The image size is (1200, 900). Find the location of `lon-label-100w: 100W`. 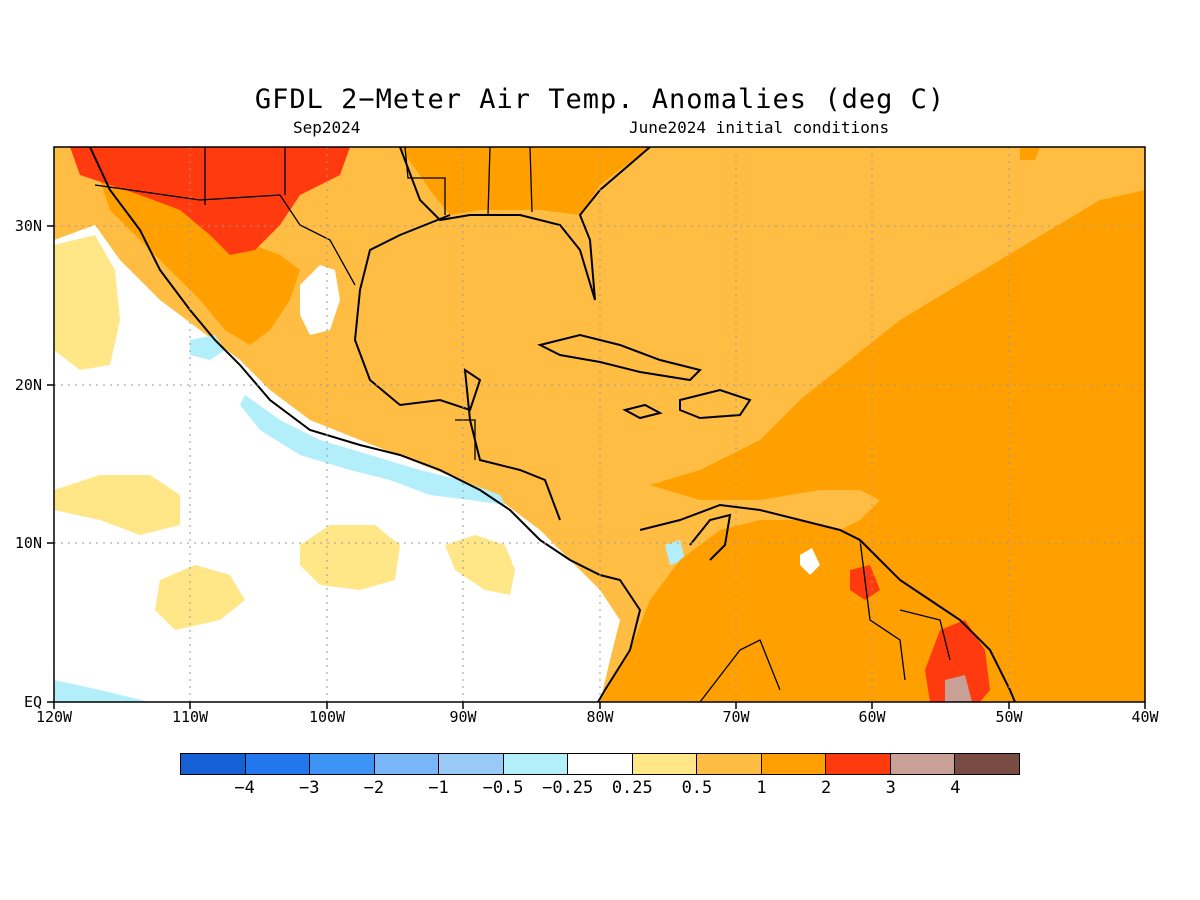

lon-label-100w: 100W is located at coordinates (327, 717).